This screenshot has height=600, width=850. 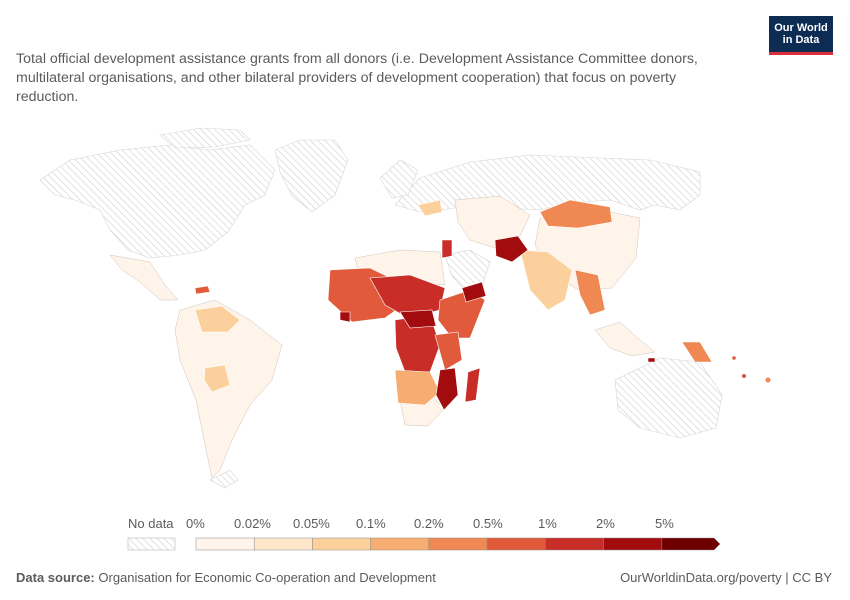 I want to click on region-east-africa, so click(x=448, y=351).